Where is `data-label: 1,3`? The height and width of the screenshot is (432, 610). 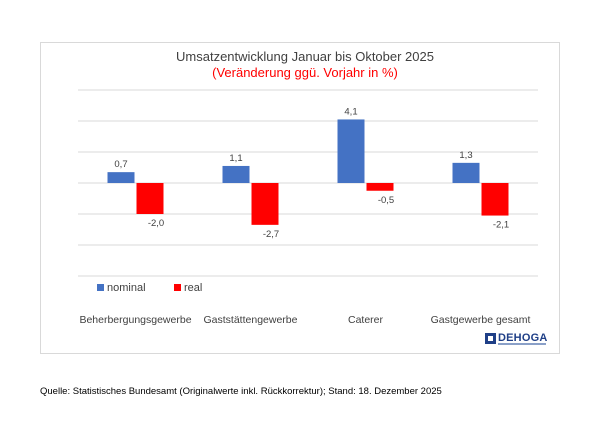
data-label: 1,3 is located at coordinates (465, 155).